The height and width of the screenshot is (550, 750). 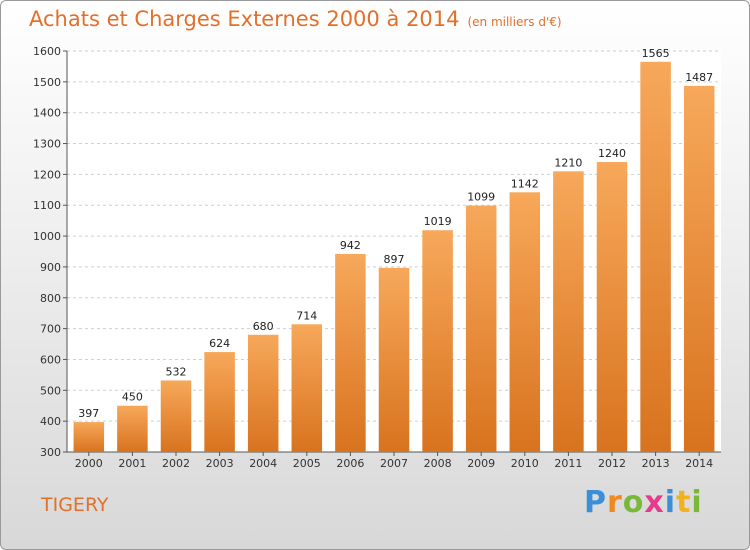 What do you see at coordinates (47, 236) in the screenshot?
I see `y-tick-label: 1000` at bounding box center [47, 236].